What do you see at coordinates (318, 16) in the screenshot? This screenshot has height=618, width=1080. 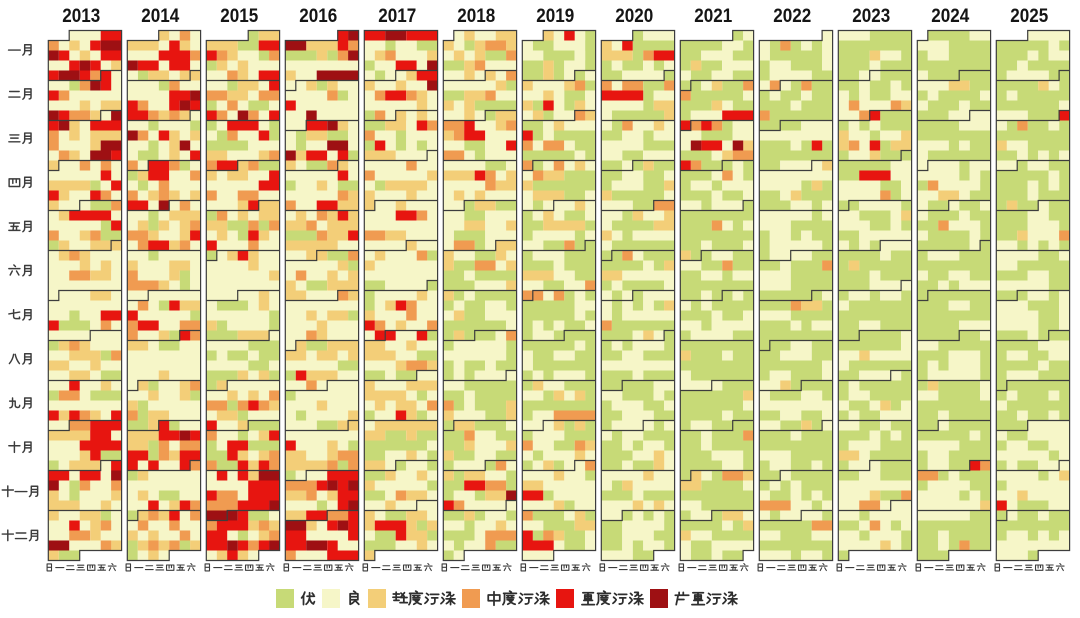 I see `svg-text: 2016` at bounding box center [318, 16].